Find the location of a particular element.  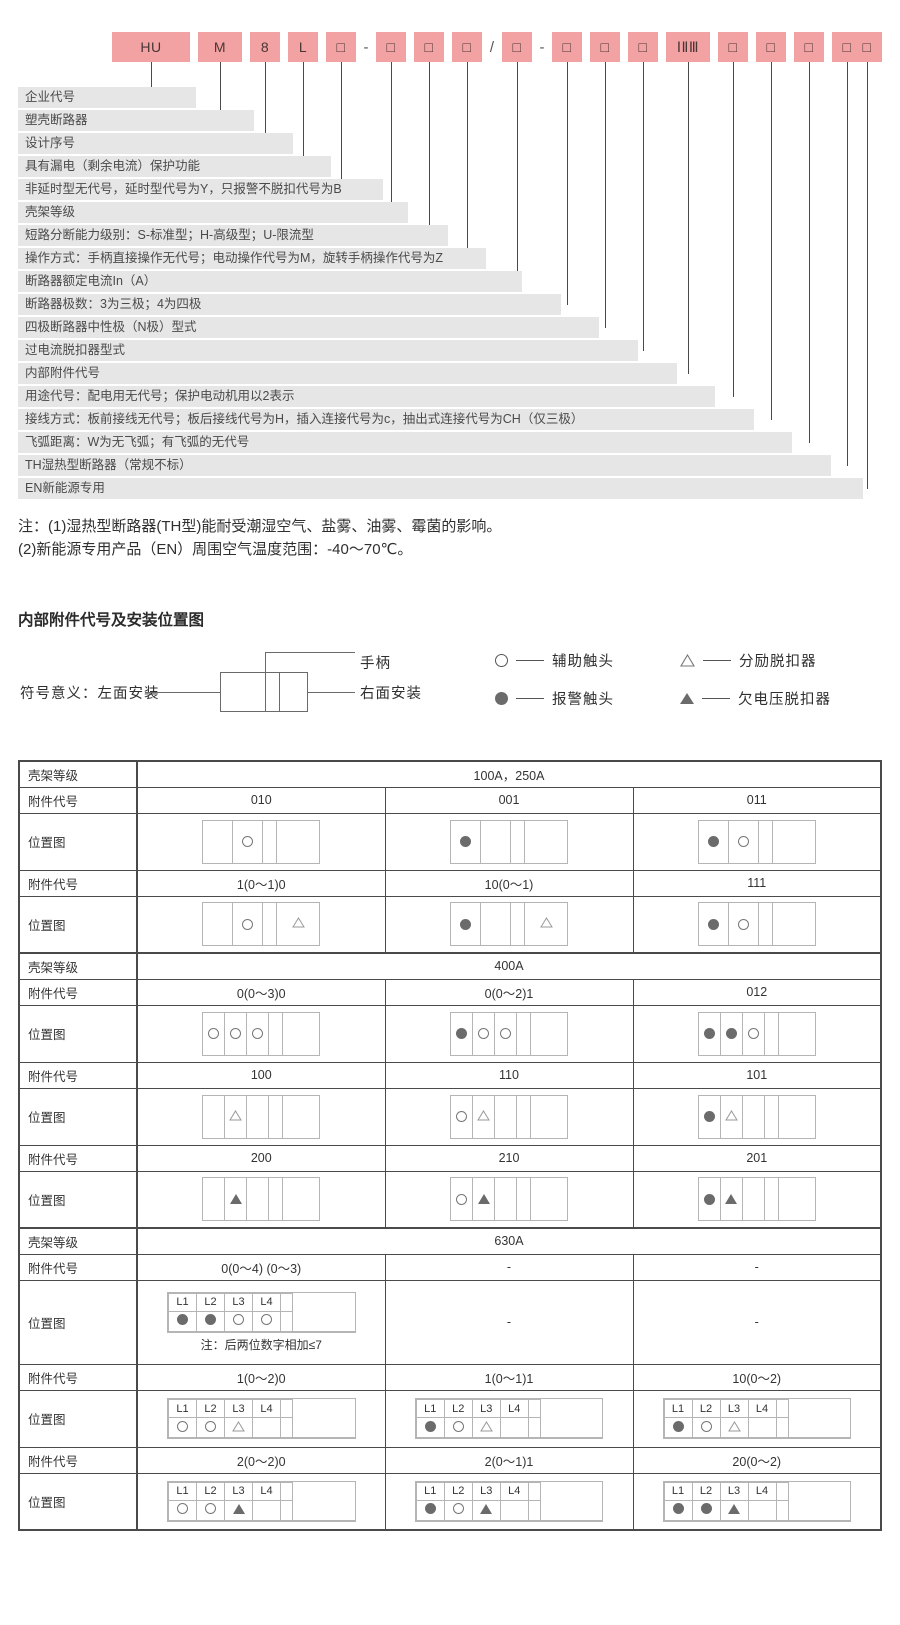

table-row: 壳架等级 630A is located at coordinates (450, 1241).